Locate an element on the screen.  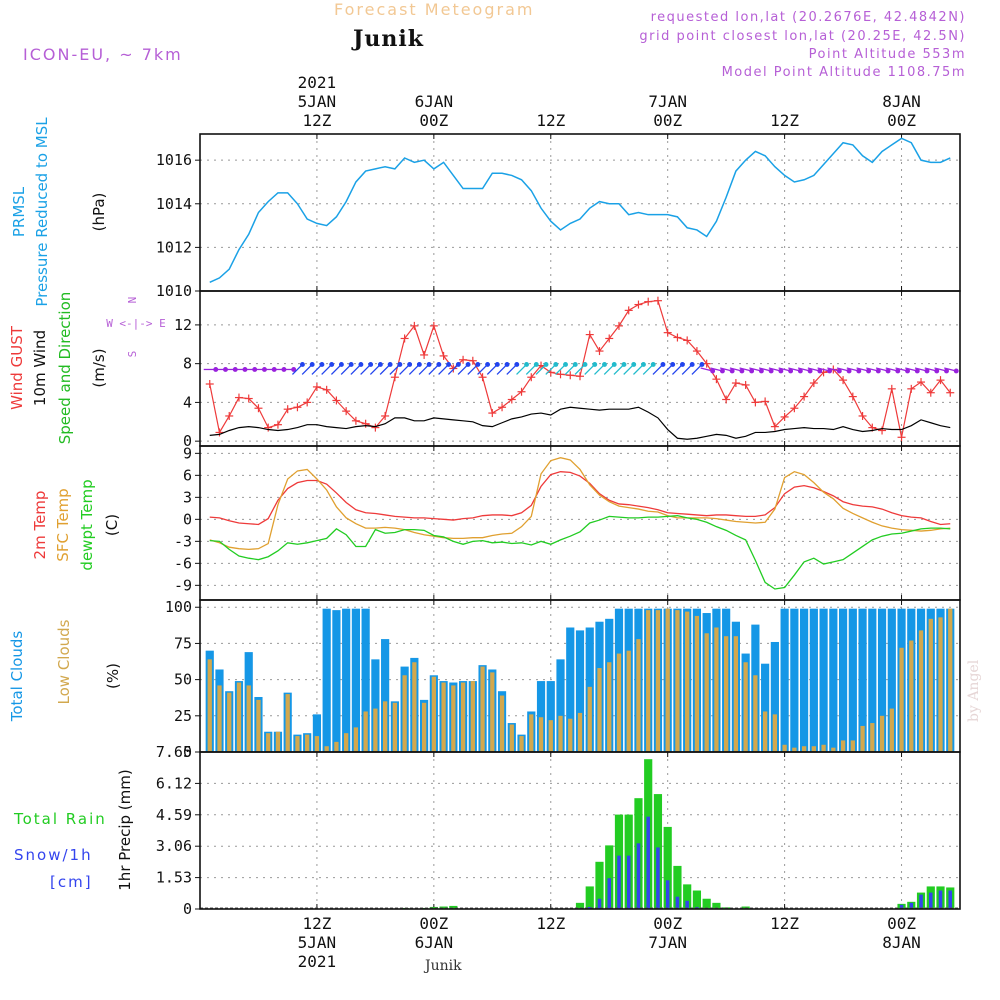
y-tick-label: 50 is located at coordinates (183, 680).